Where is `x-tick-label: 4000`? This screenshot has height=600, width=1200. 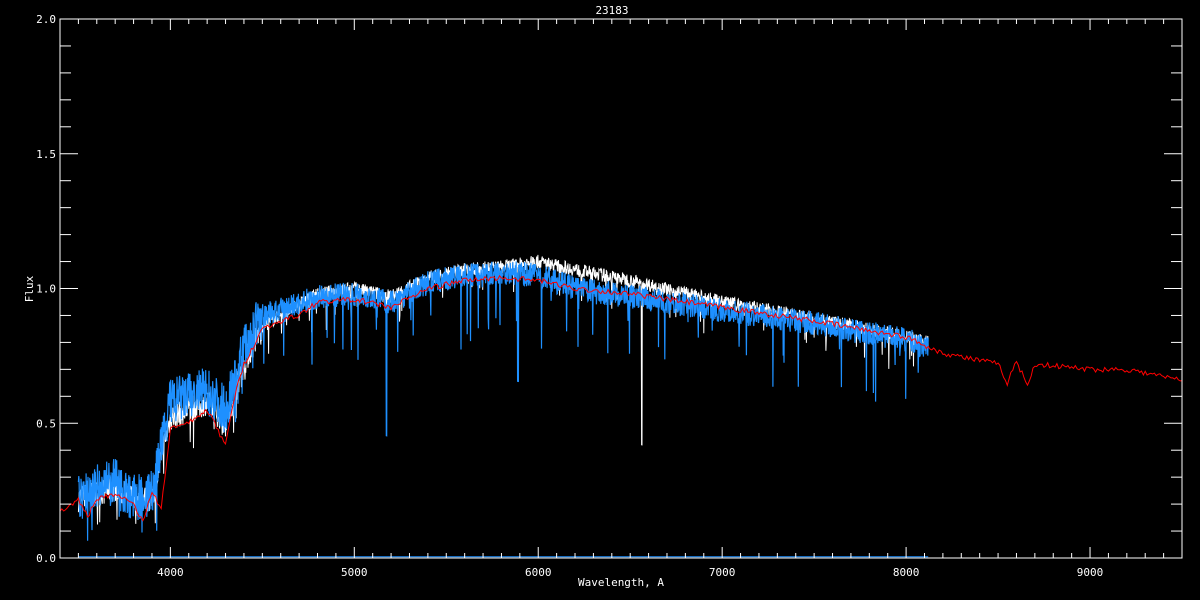
x-tick-label: 4000 is located at coordinates (170, 572).